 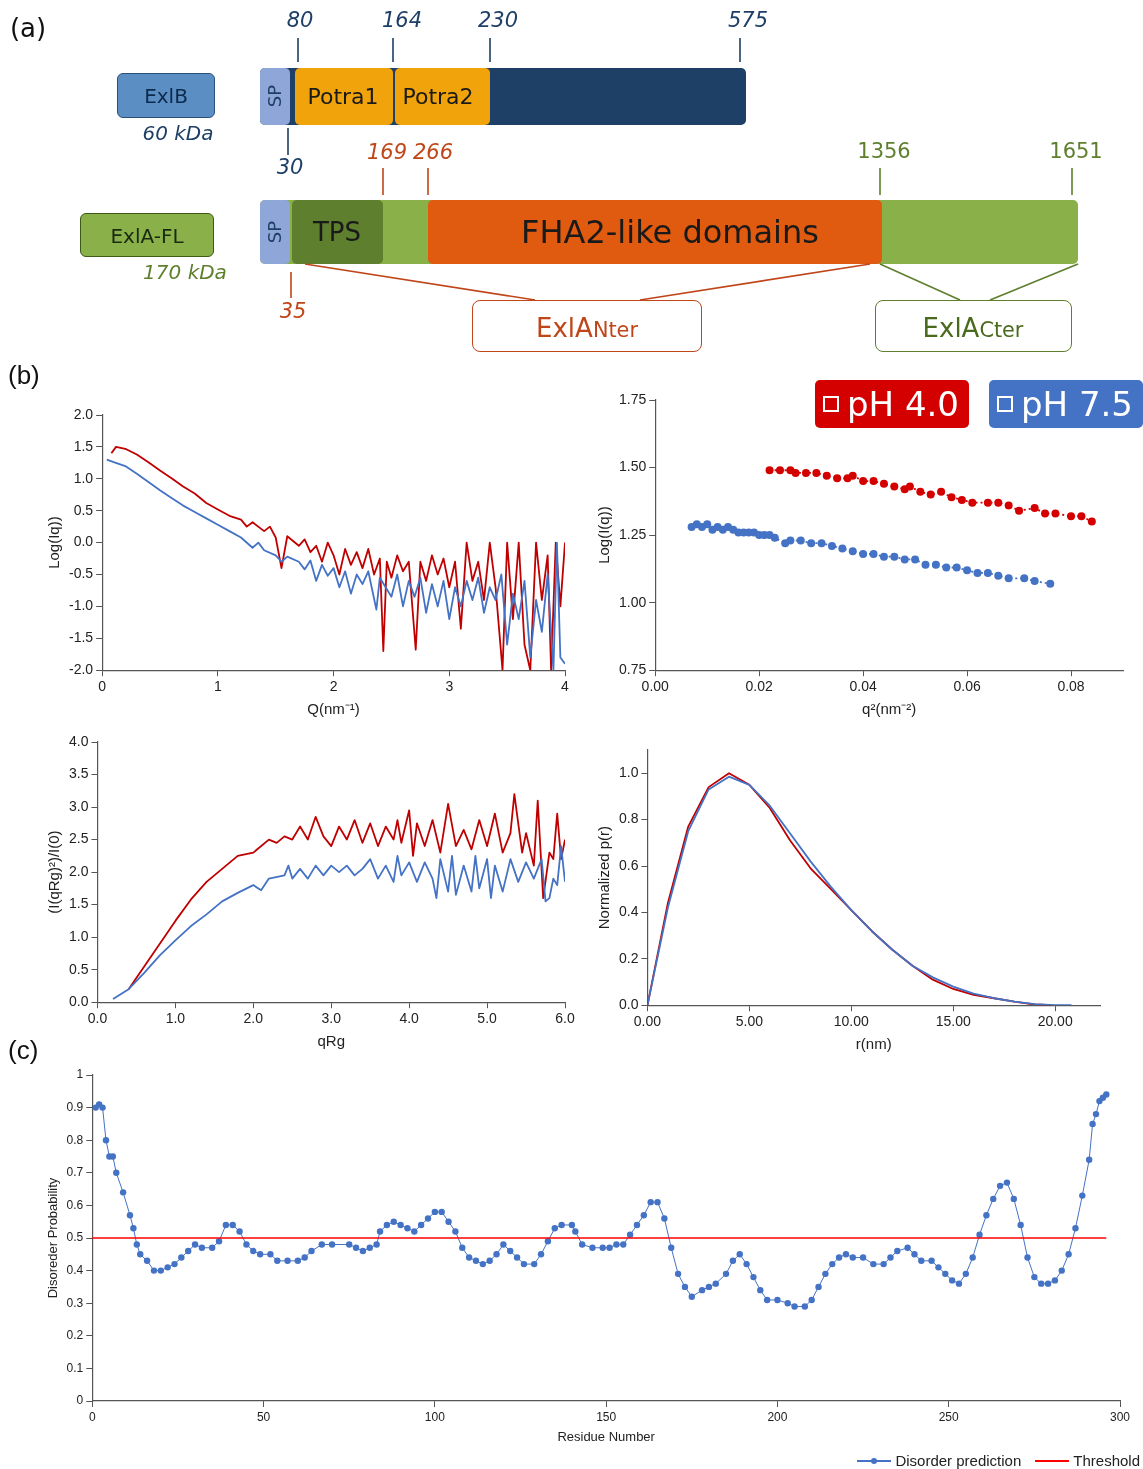 I want to click on legend-label: pH 7.5, so click(x=1076, y=404).